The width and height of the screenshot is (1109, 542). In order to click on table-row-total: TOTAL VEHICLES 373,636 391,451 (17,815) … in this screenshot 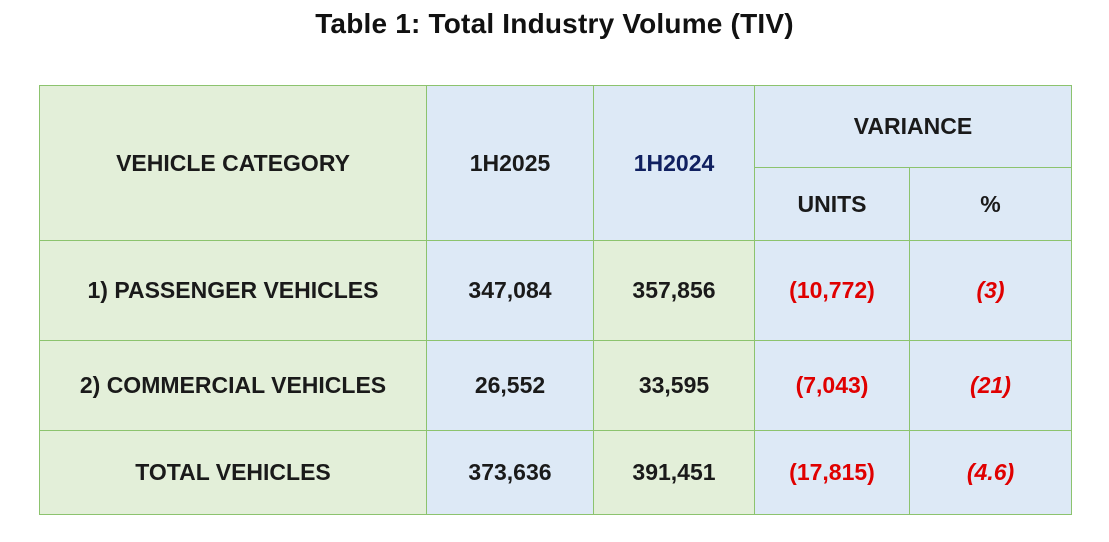, I will do `click(556, 472)`.